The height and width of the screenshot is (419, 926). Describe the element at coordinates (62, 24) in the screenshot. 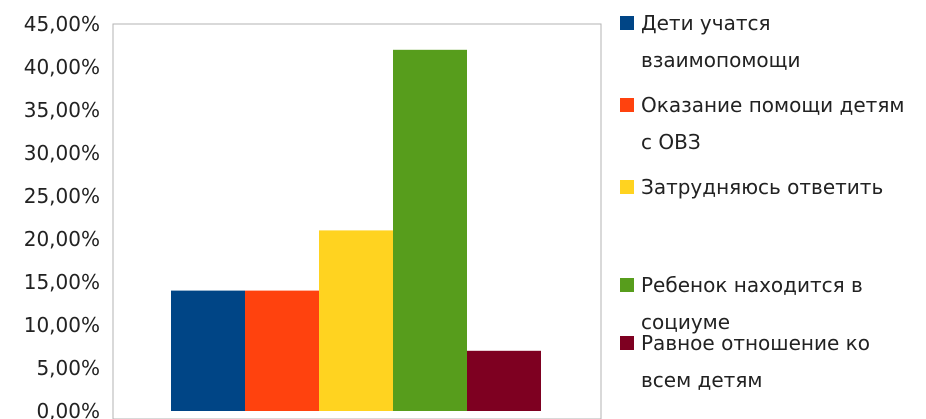

I see `y-tick-label: 45,00%` at that location.